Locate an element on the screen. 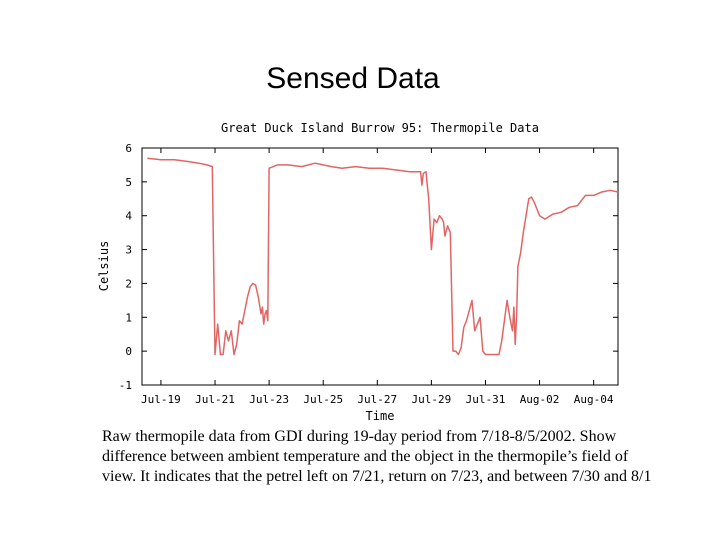 Image resolution: width=720 pixels, height=540 pixels. y-tick-label: 1 is located at coordinates (128, 317).